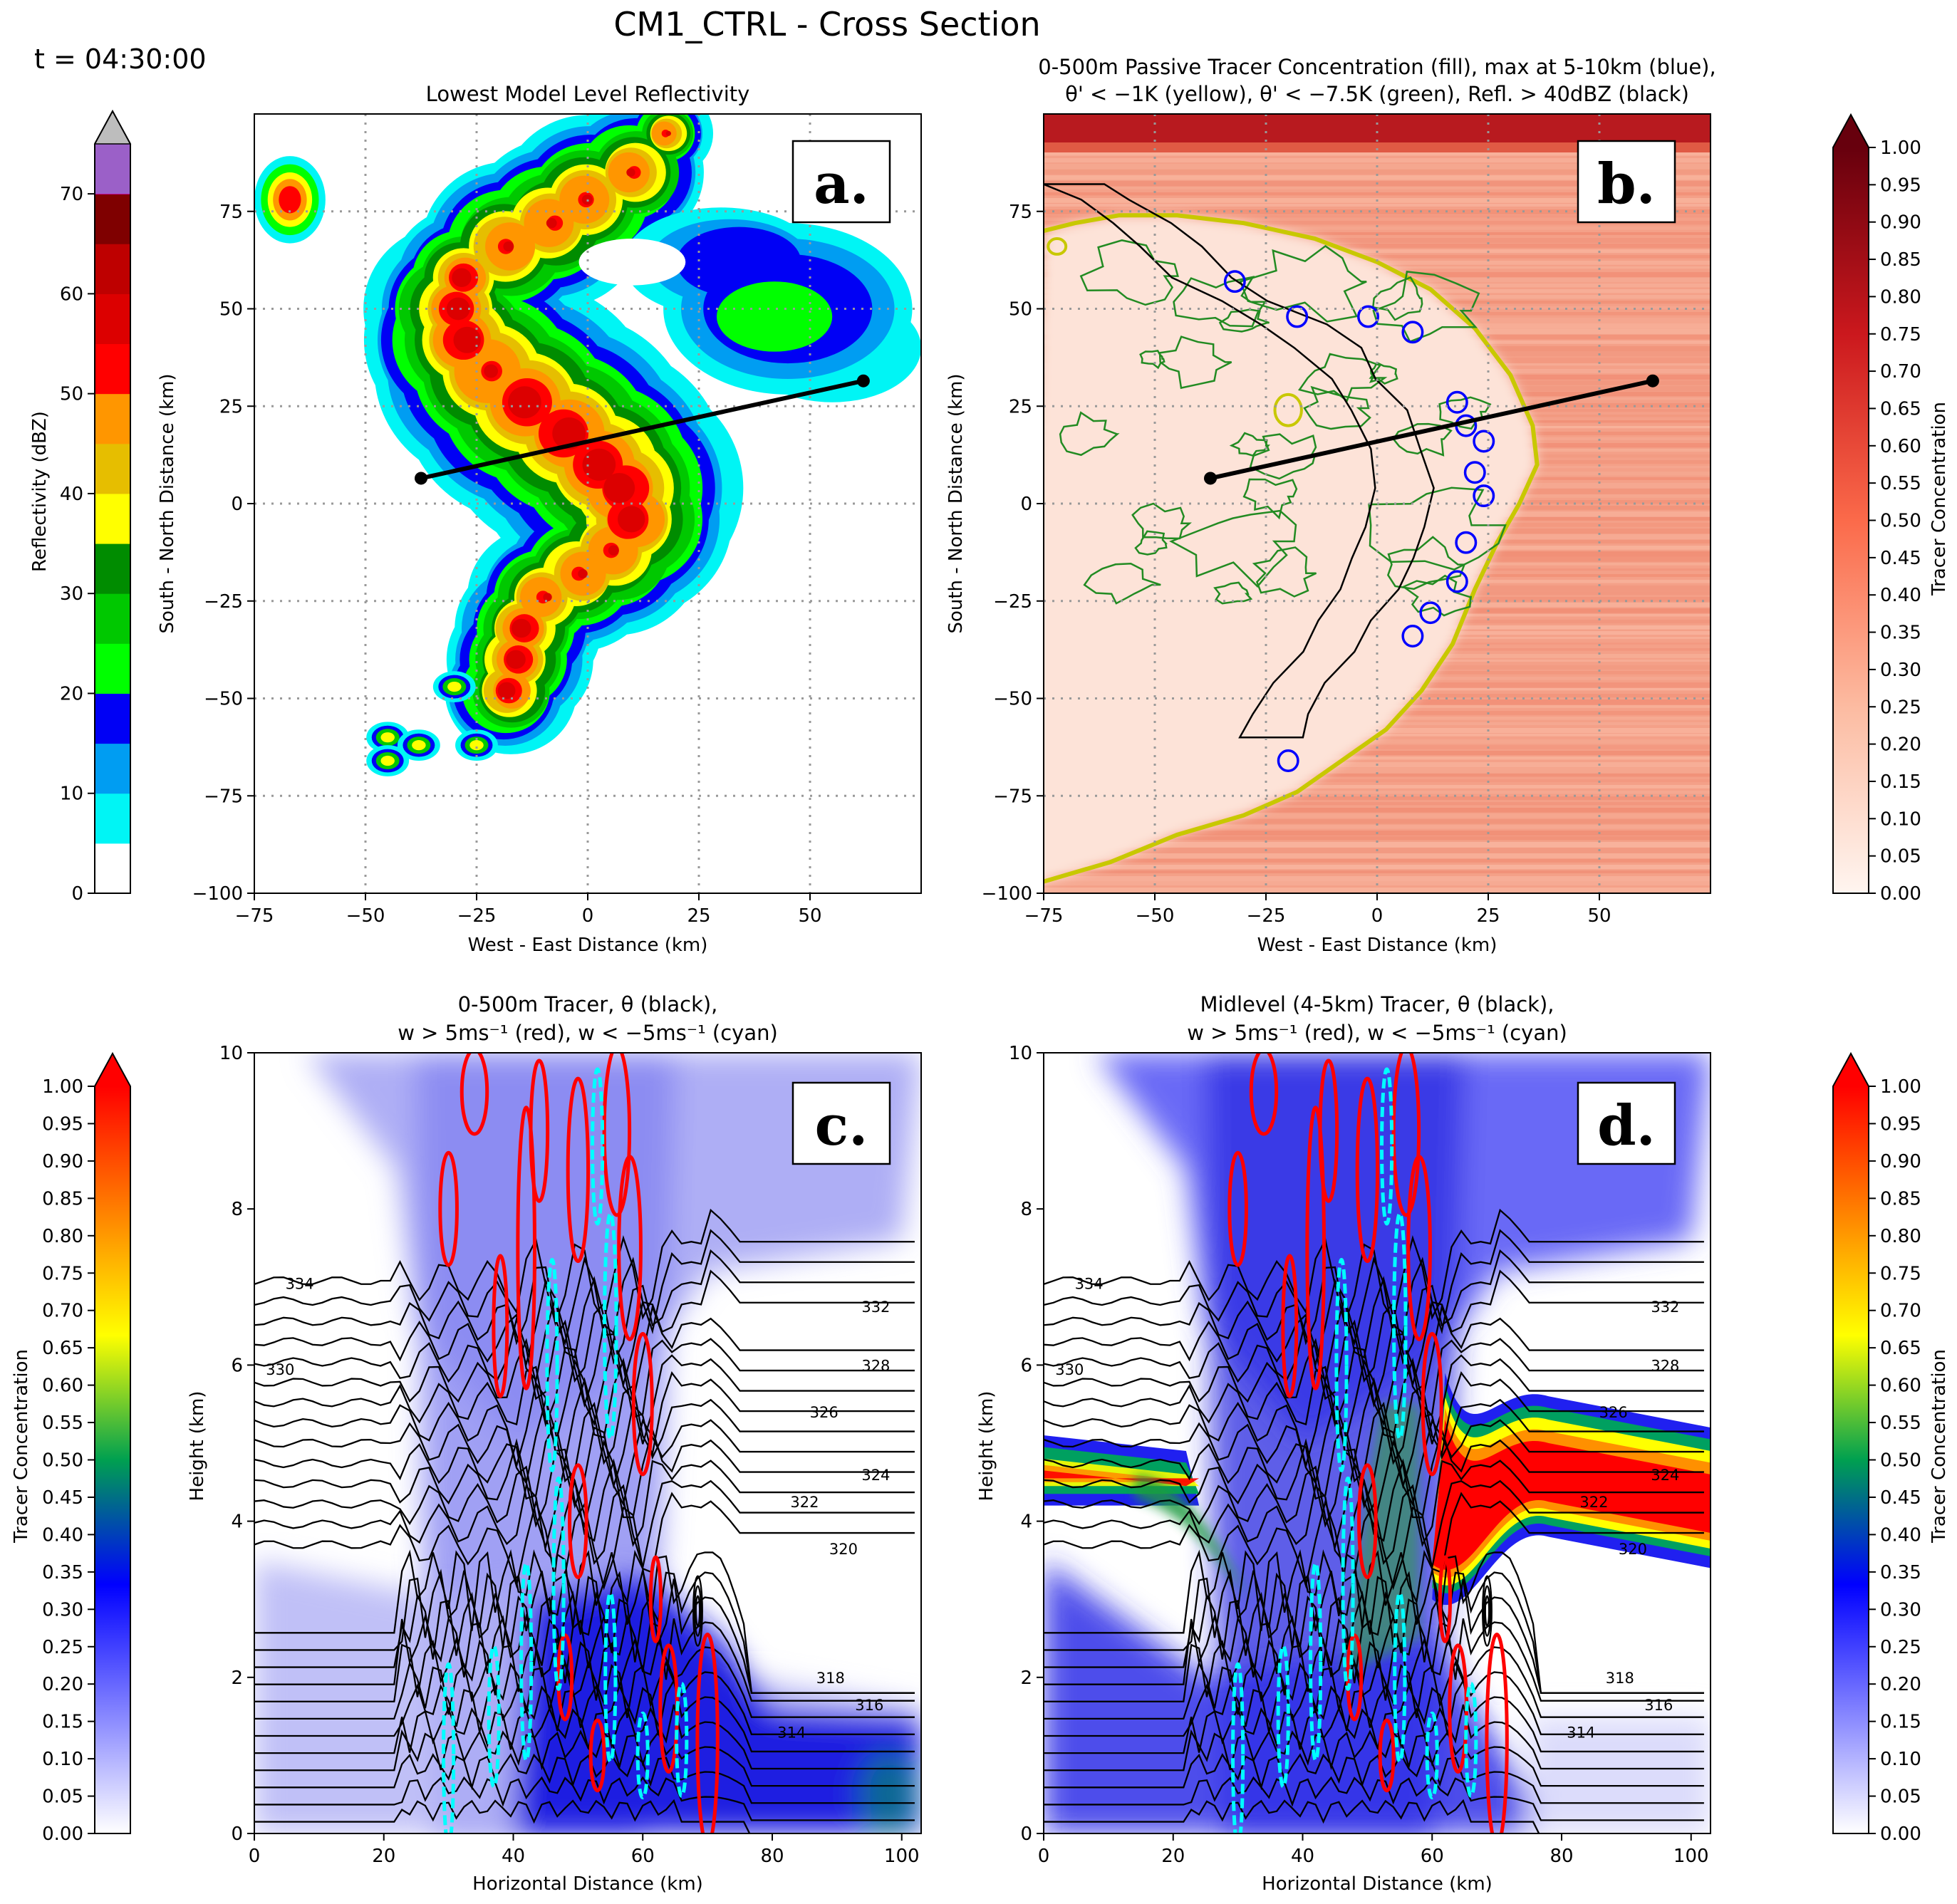 The height and width of the screenshot is (1904, 1957). Describe the element at coordinates (825, 1412) in the screenshot. I see `theta-label: 326` at that location.